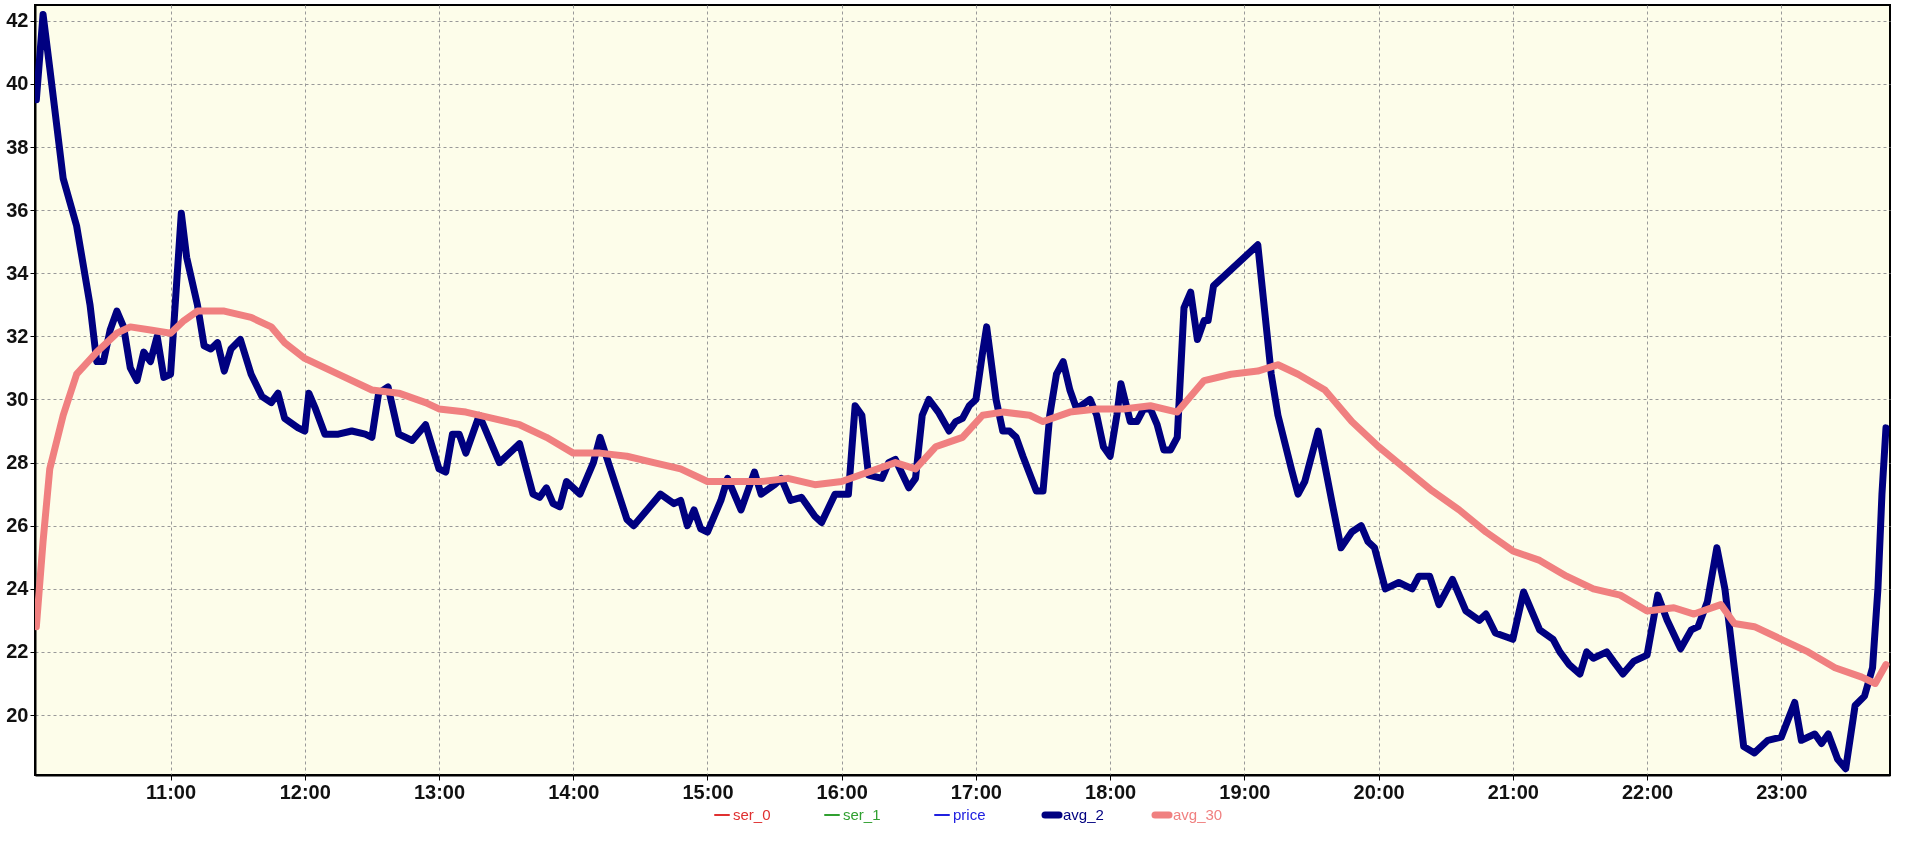 The image size is (1920, 846). I want to click on legend-label: avg_30, so click(1198, 814).